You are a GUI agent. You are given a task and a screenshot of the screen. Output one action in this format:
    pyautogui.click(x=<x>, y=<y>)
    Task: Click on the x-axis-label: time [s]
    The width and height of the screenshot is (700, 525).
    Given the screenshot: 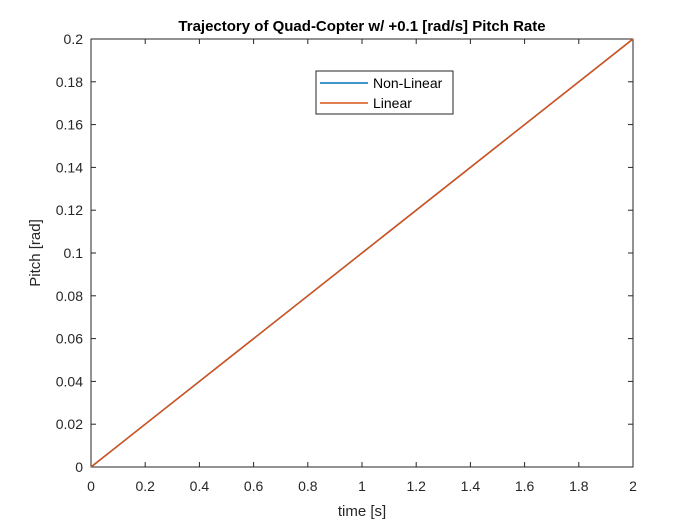 What is the action you would take?
    pyautogui.click(x=362, y=511)
    